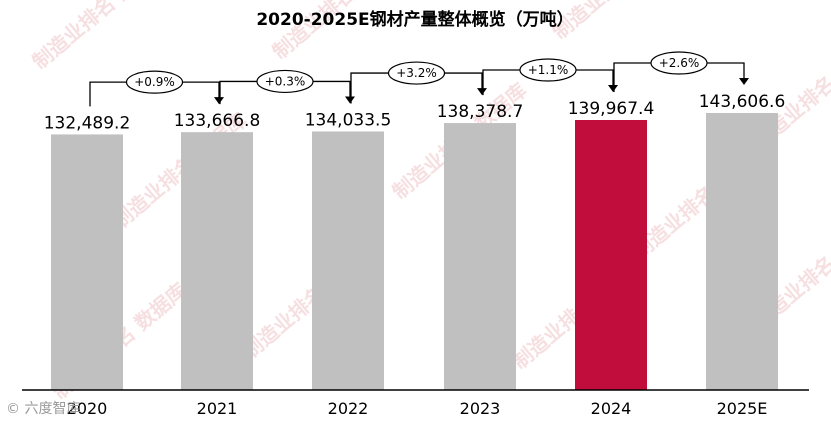  I want to click on growth-label: +2.6%, so click(679, 63).